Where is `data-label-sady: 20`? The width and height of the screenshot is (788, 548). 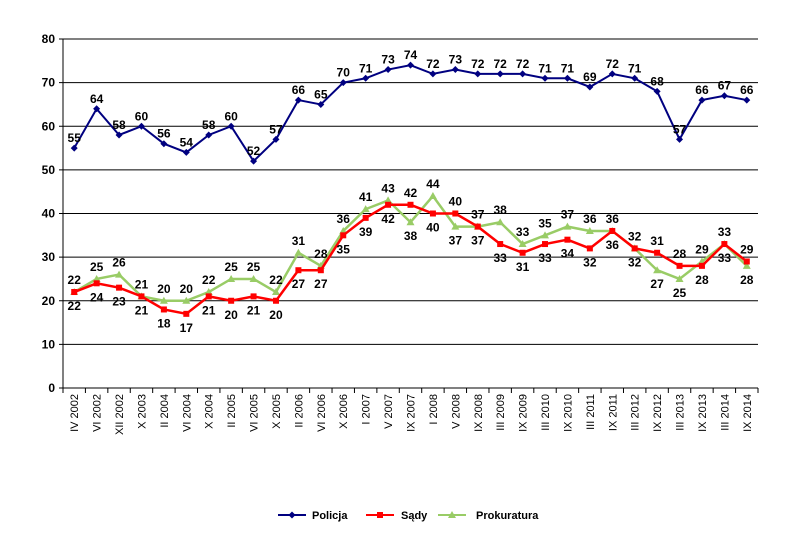 data-label-sady: 20 is located at coordinates (231, 315).